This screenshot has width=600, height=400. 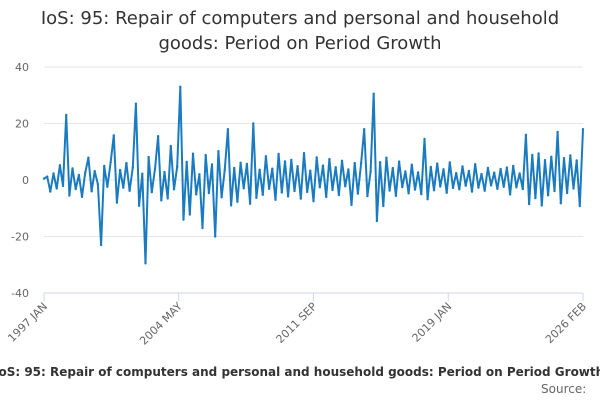 I want to click on y-tick-label: -40, so click(x=20, y=293).